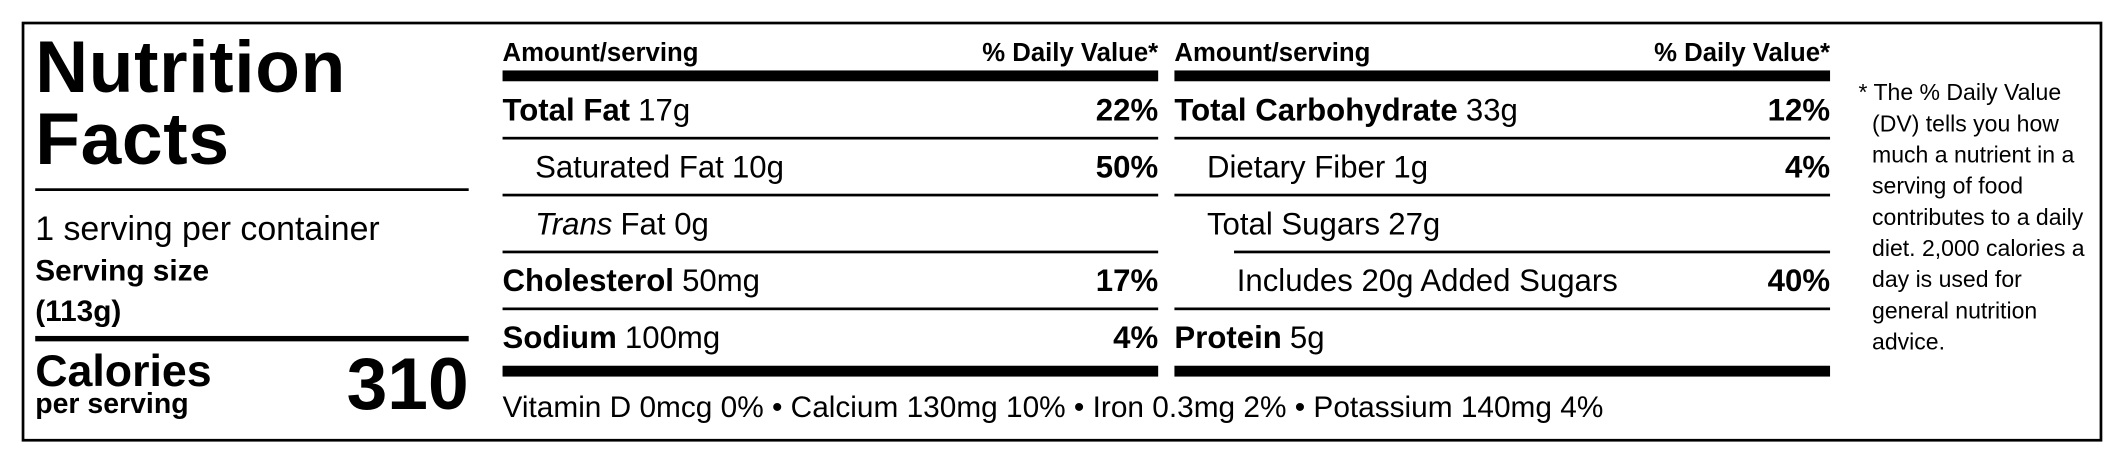 Image resolution: width=2124 pixels, height=462 pixels. I want to click on nutrient-row: Saturated Fat 10g 50%, so click(830, 165).